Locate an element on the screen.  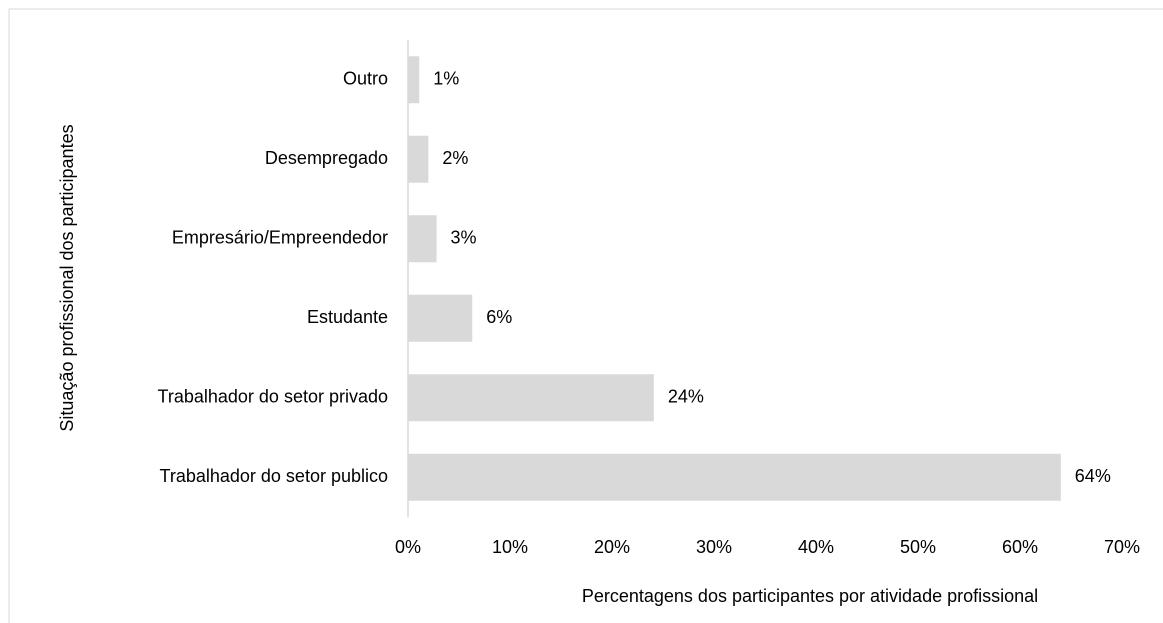
y-tick-label: Trabalhador do setor privado is located at coordinates (273, 397).